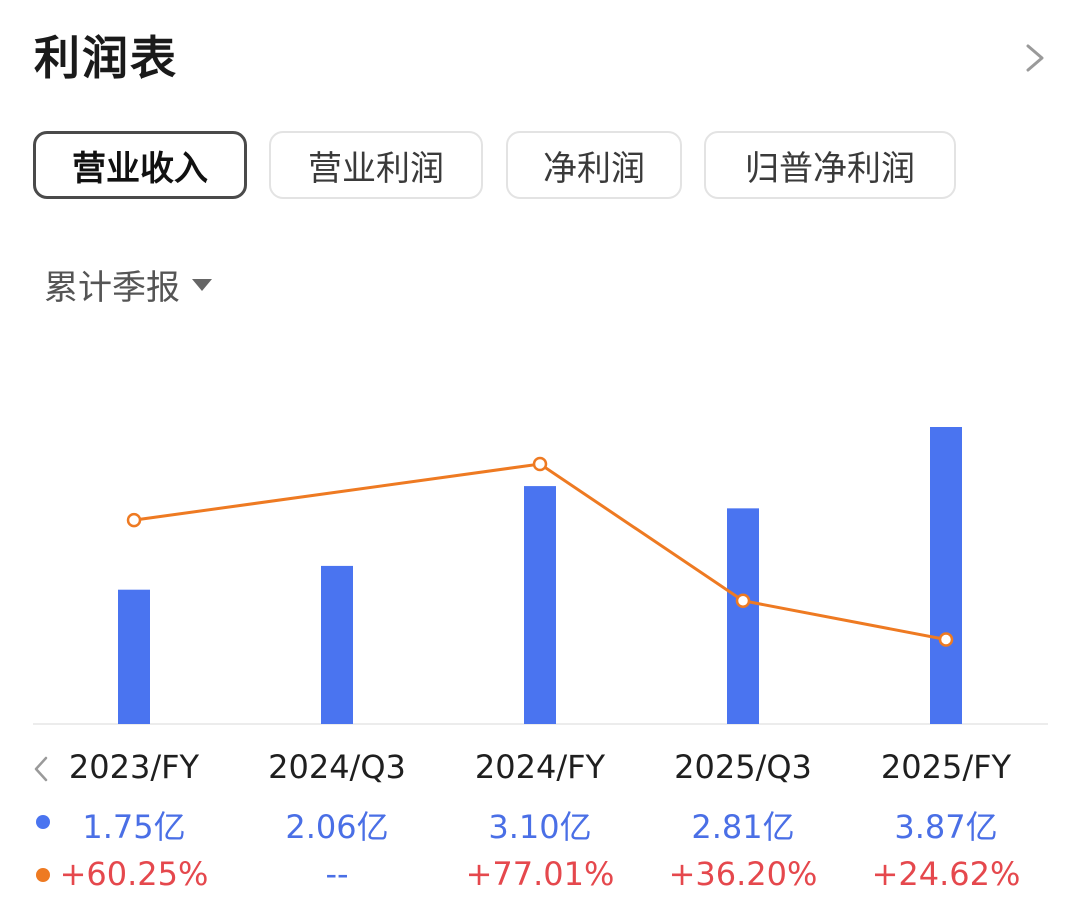  I want to click on tab-operating-revenue: 营业收入, so click(140, 165).